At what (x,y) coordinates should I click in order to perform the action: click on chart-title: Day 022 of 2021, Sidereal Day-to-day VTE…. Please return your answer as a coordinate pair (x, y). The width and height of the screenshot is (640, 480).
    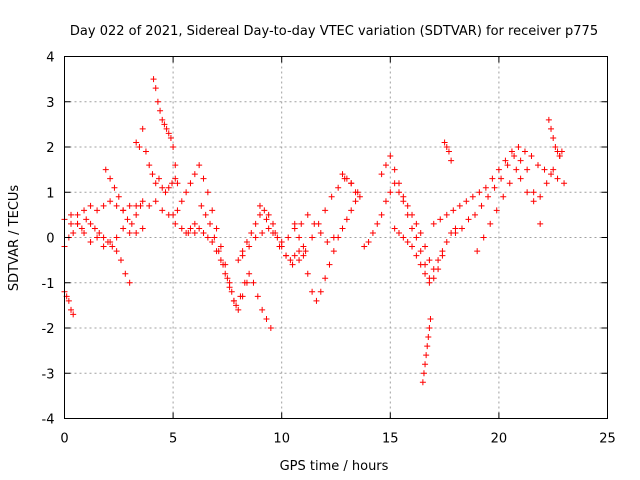
    Looking at the image, I should click on (334, 31).